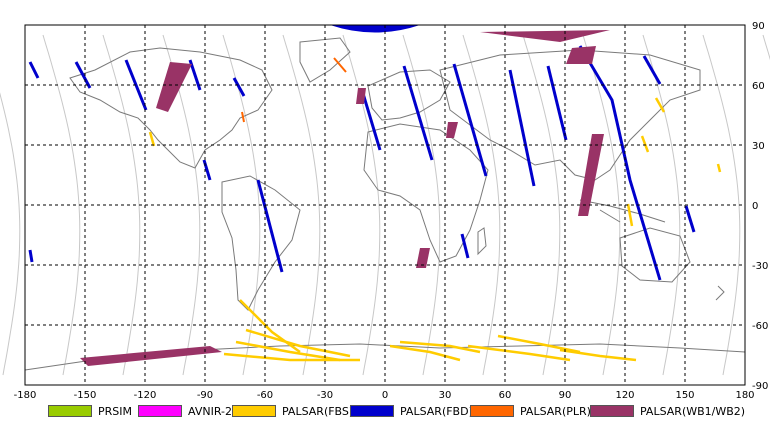 The image size is (770, 430). I want to click on legend-item: PALSAR(FBD), so click(411, 411).